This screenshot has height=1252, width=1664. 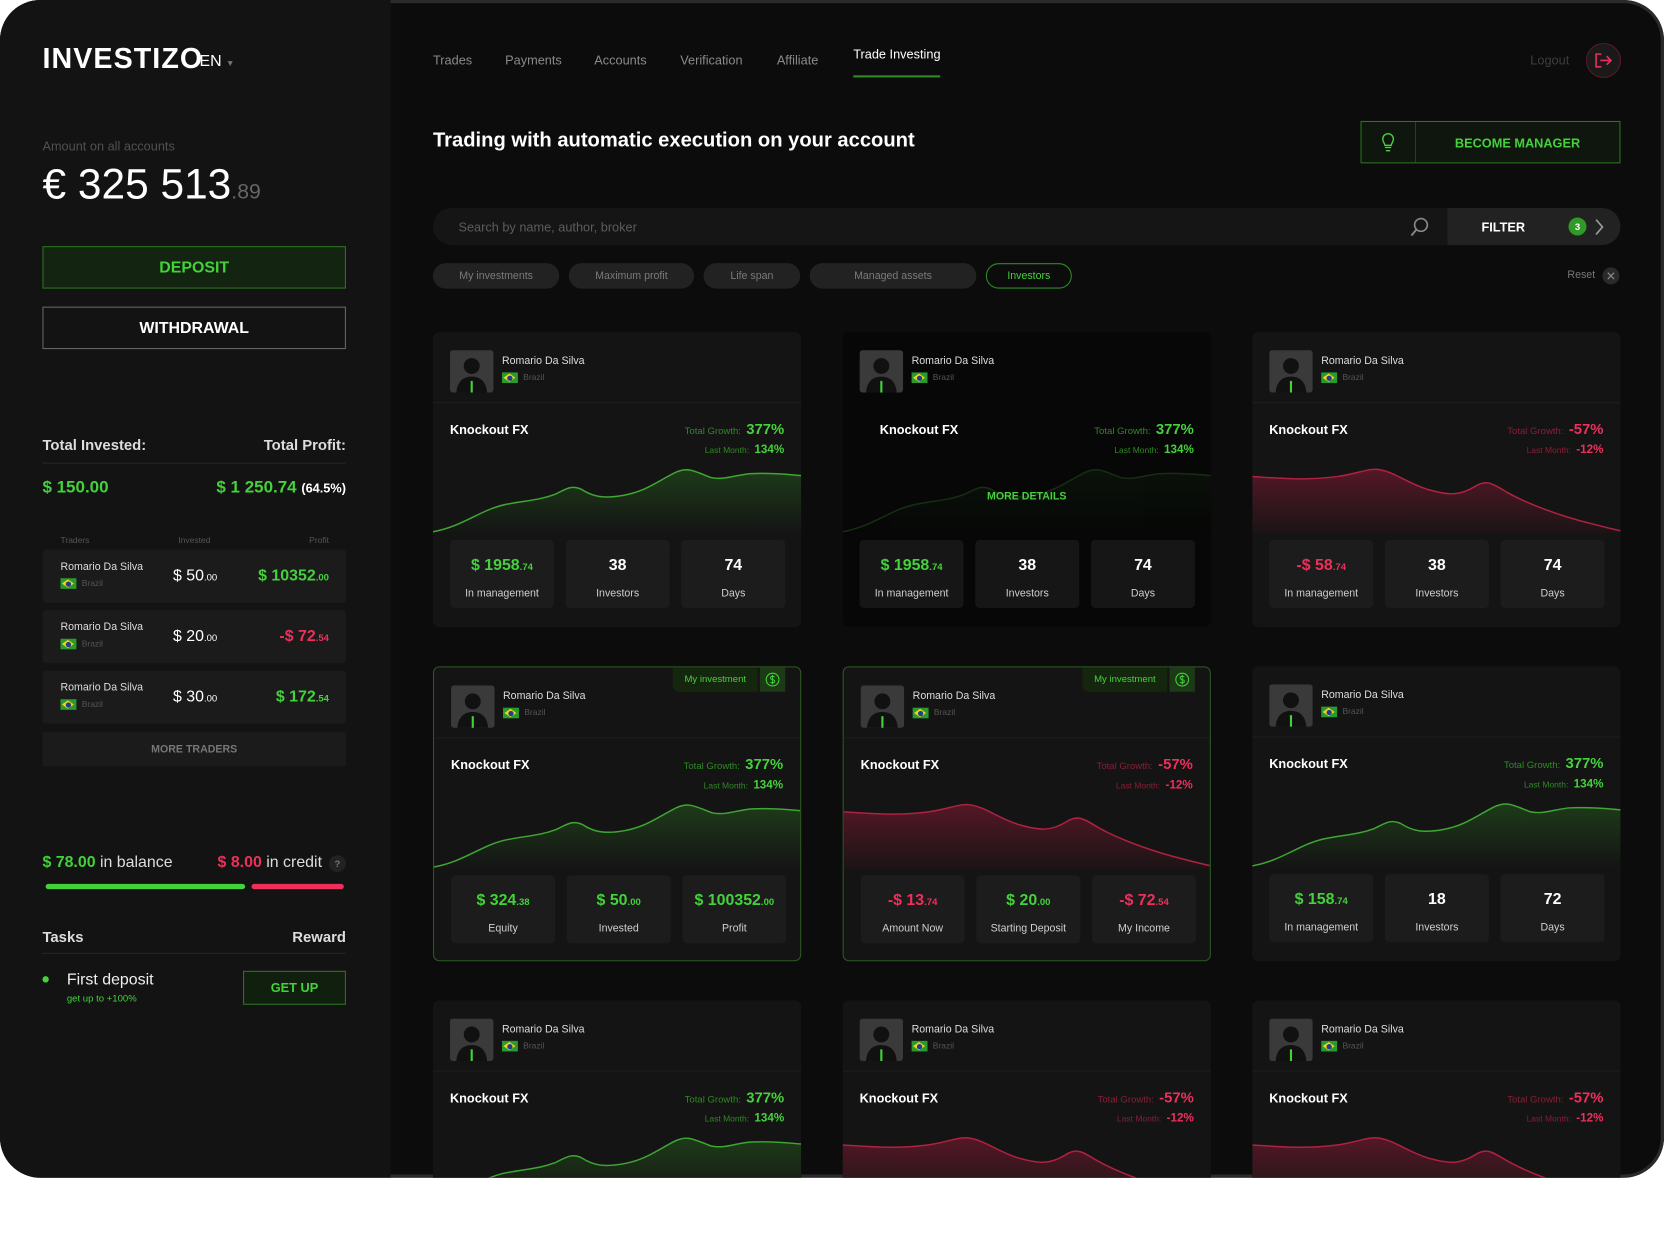 I want to click on stat-label: Equity, so click(x=503, y=929).